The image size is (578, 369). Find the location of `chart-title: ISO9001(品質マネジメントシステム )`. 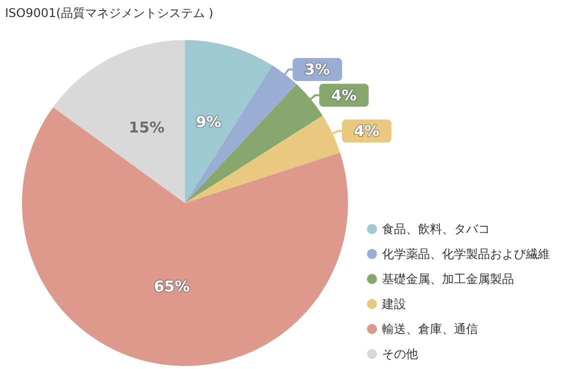

chart-title: ISO9001(品質マネジメントシステム ) is located at coordinates (109, 13).